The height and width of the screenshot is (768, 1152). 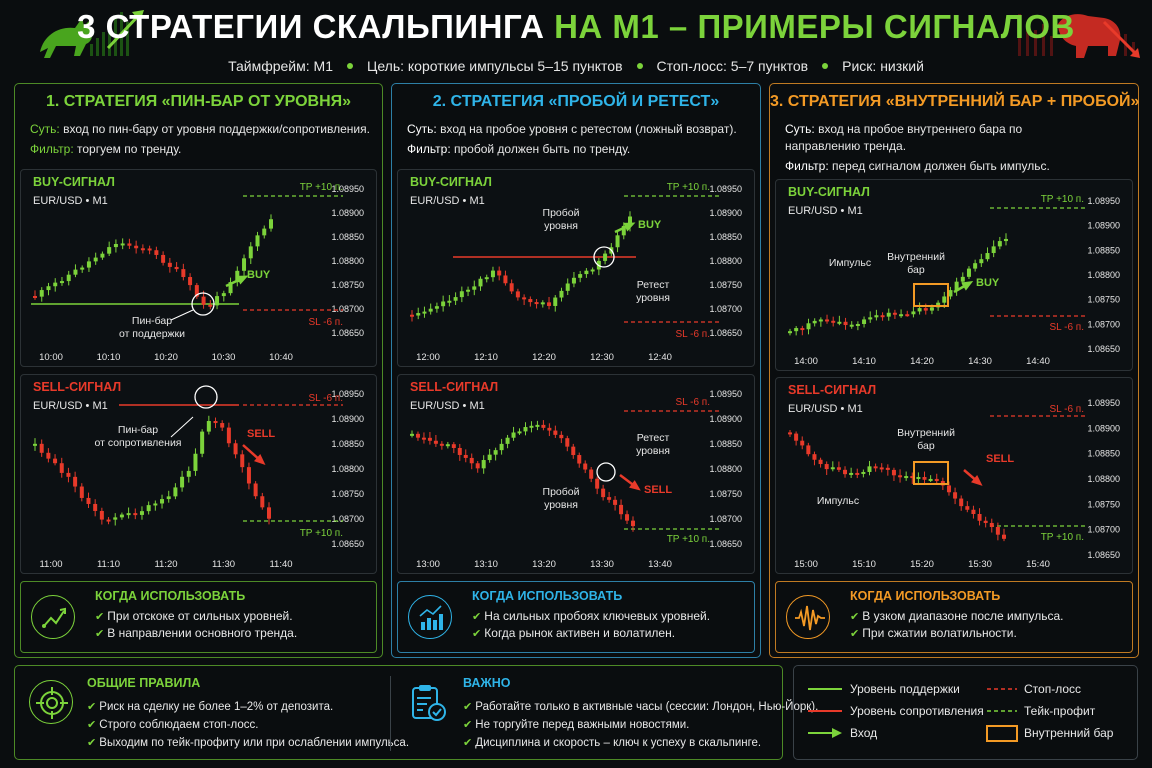 I want to click on clipboard-check-icon, so click(x=427, y=702).